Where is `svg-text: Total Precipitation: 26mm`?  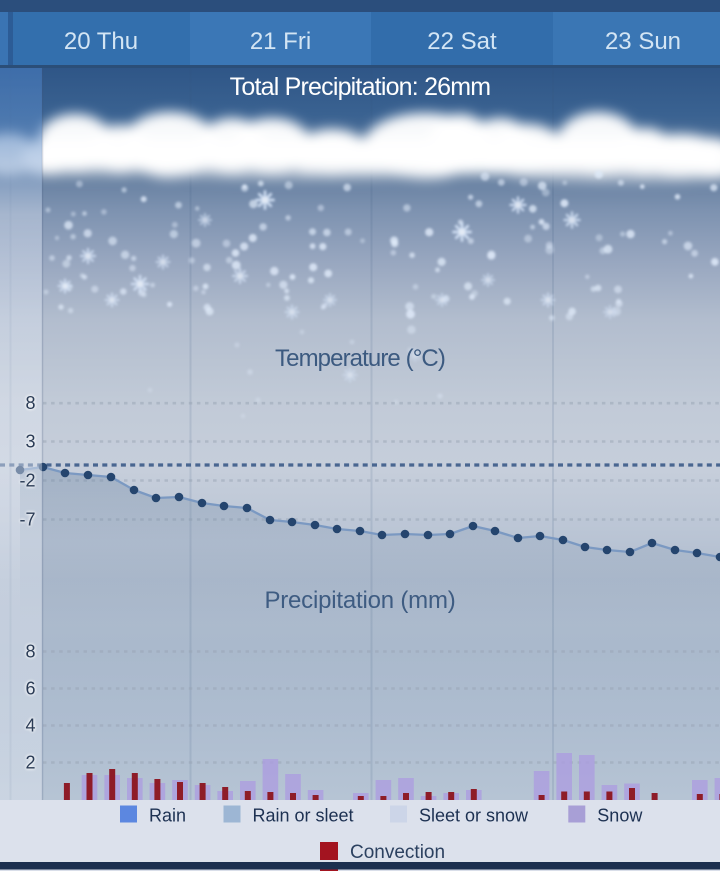 svg-text: Total Precipitation: 26mm is located at coordinates (360, 87).